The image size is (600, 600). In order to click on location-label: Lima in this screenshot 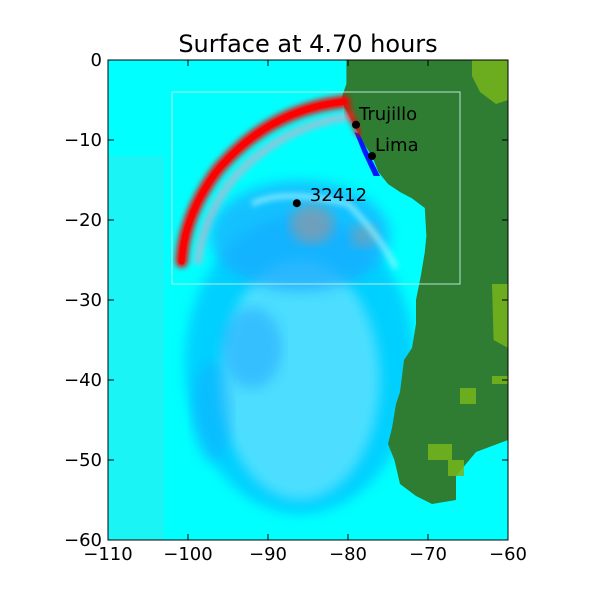, I will do `click(397, 145)`.